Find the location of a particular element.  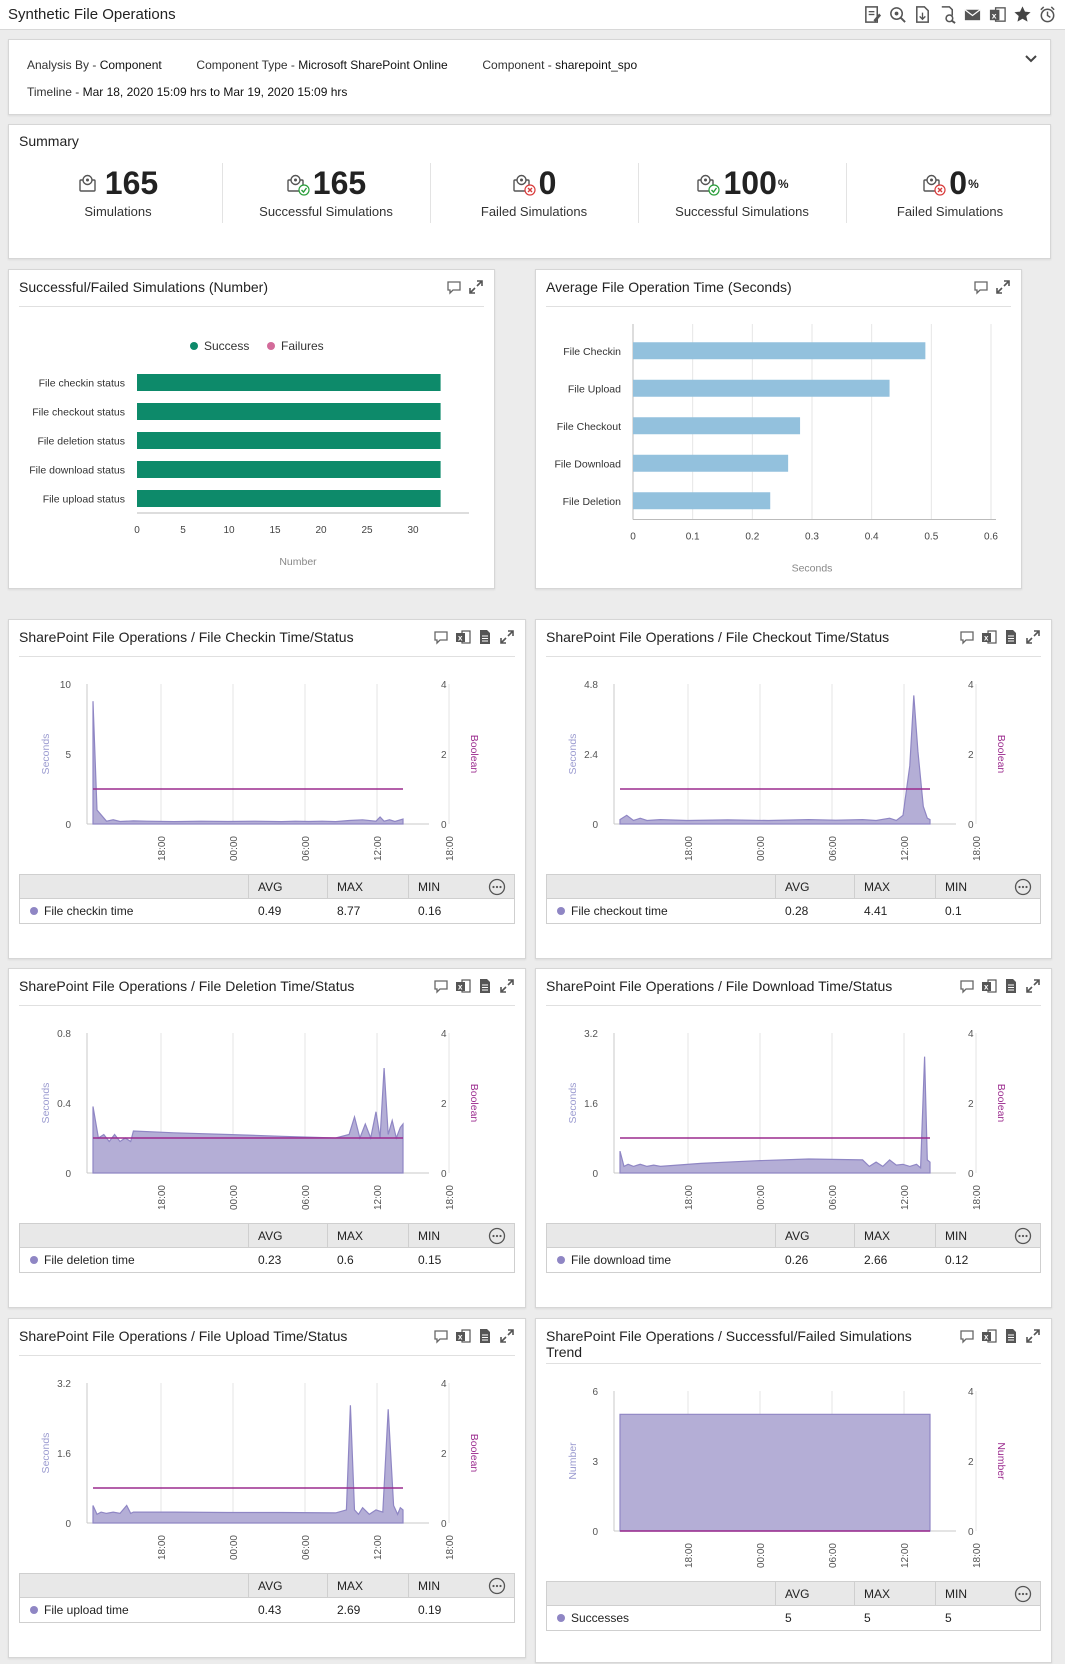

y-tick-label: 4.8 is located at coordinates (591, 685).